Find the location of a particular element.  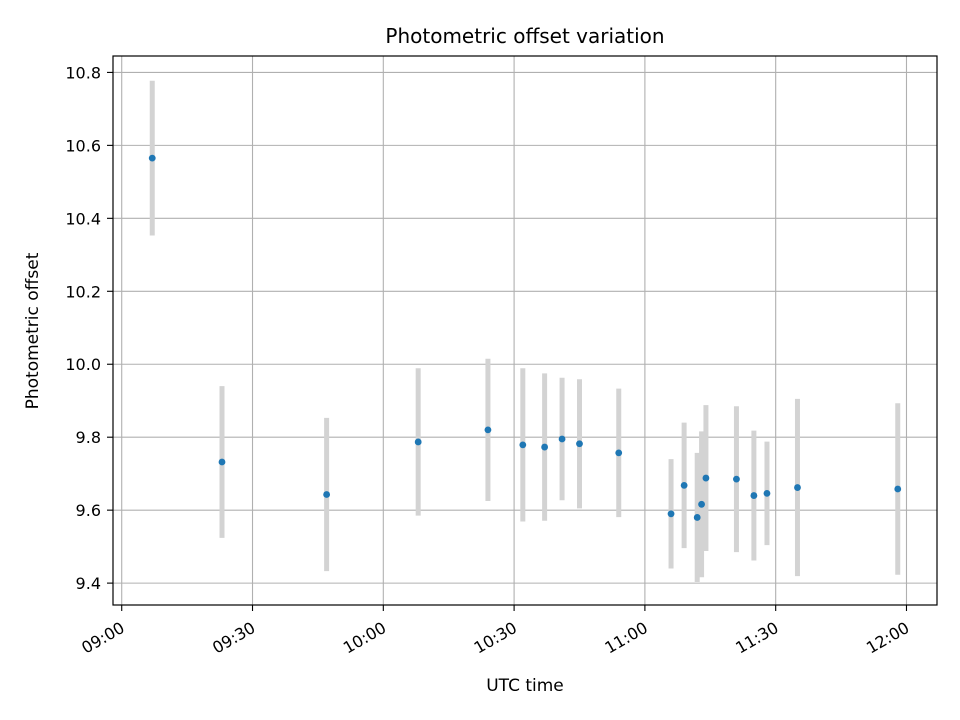

y-axis-ticks: 9.4 9.6 9.8 10.0 10.2 10.4 10.6 10.8 is located at coordinates (89, 328).